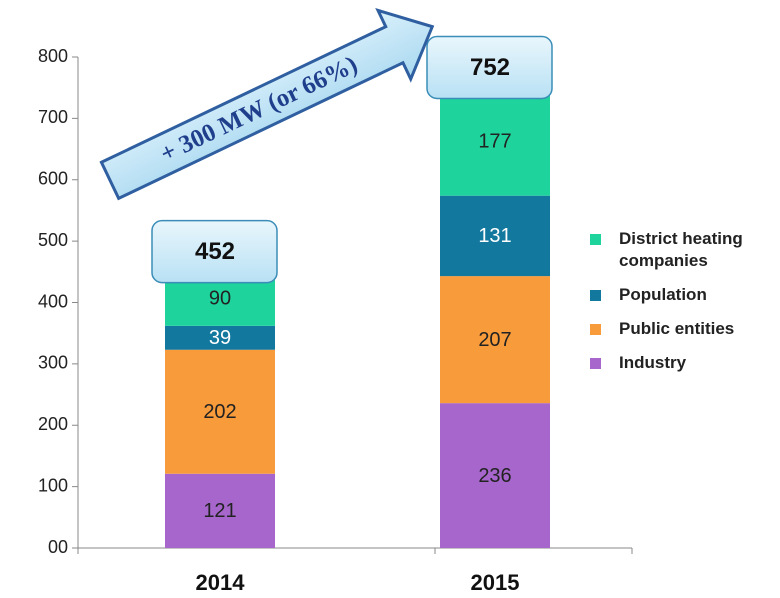 The height and width of the screenshot is (598, 780). What do you see at coordinates (681, 249) in the screenshot?
I see `legend-label: District heating companies` at bounding box center [681, 249].